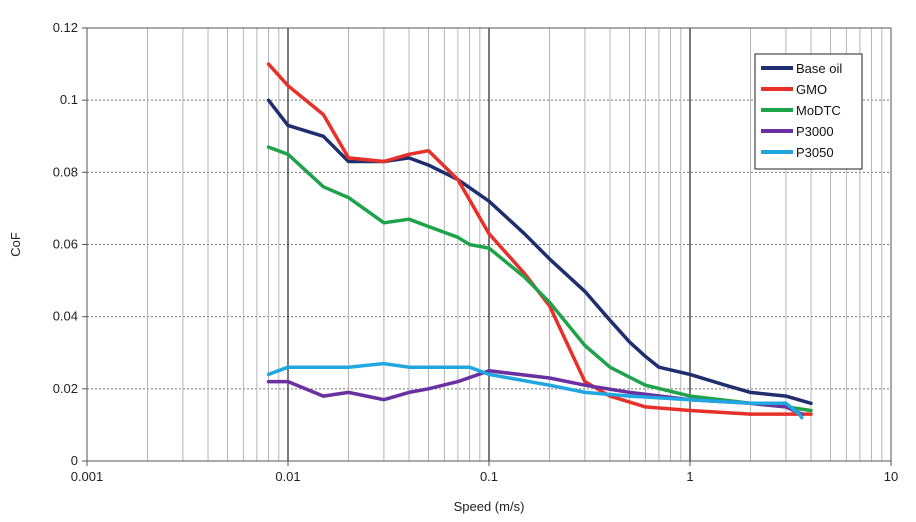  Describe the element at coordinates (818, 110) in the screenshot. I see `legend-label: MoDTC` at that location.